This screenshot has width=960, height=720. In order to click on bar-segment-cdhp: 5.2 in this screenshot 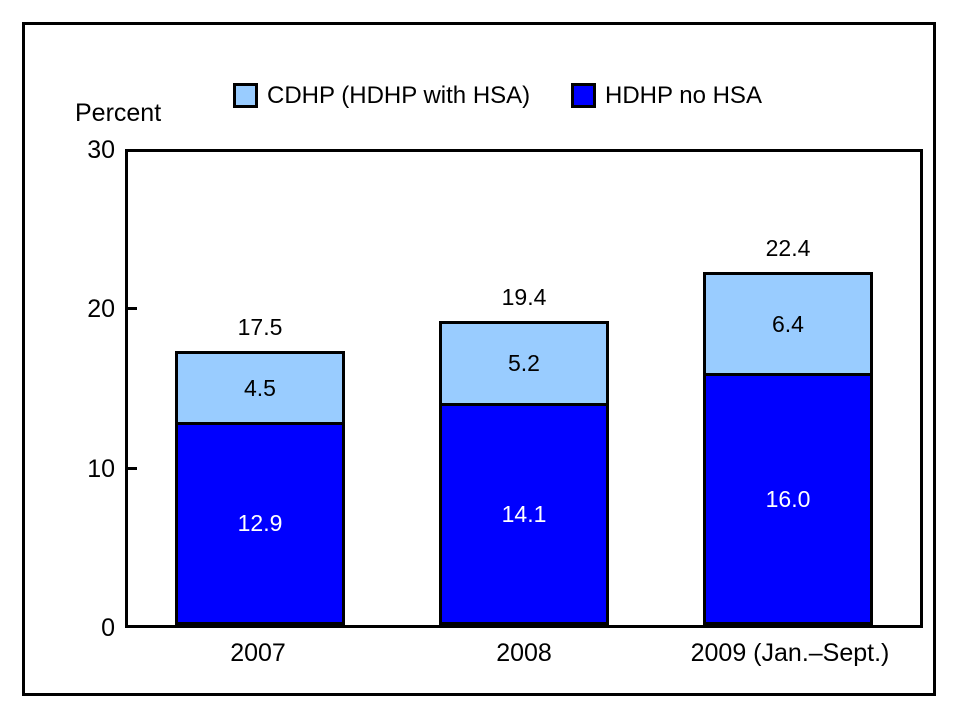, I will do `click(524, 365)`.